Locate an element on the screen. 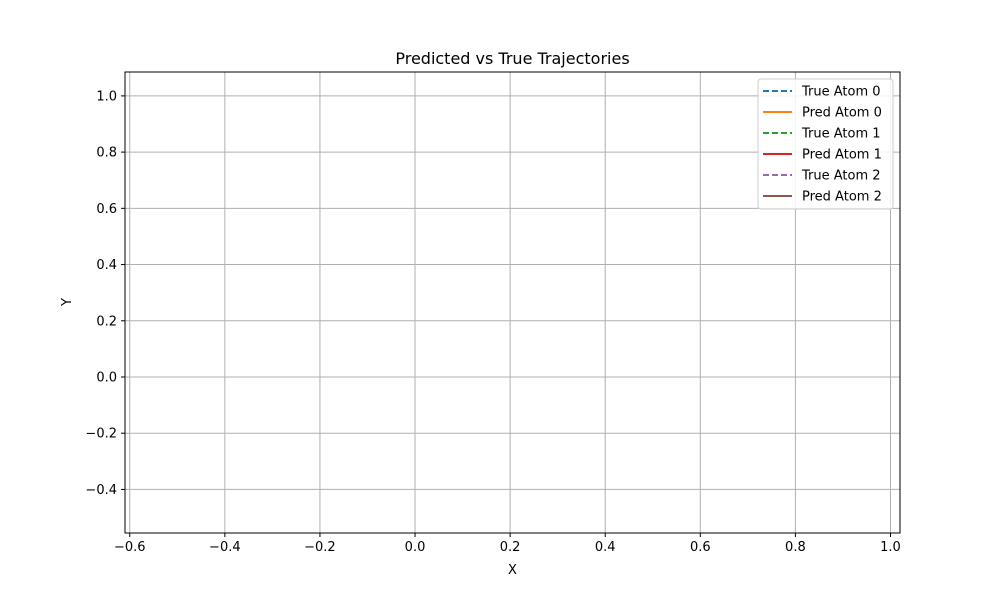  y-tick-label: 0.4 is located at coordinates (106, 265).